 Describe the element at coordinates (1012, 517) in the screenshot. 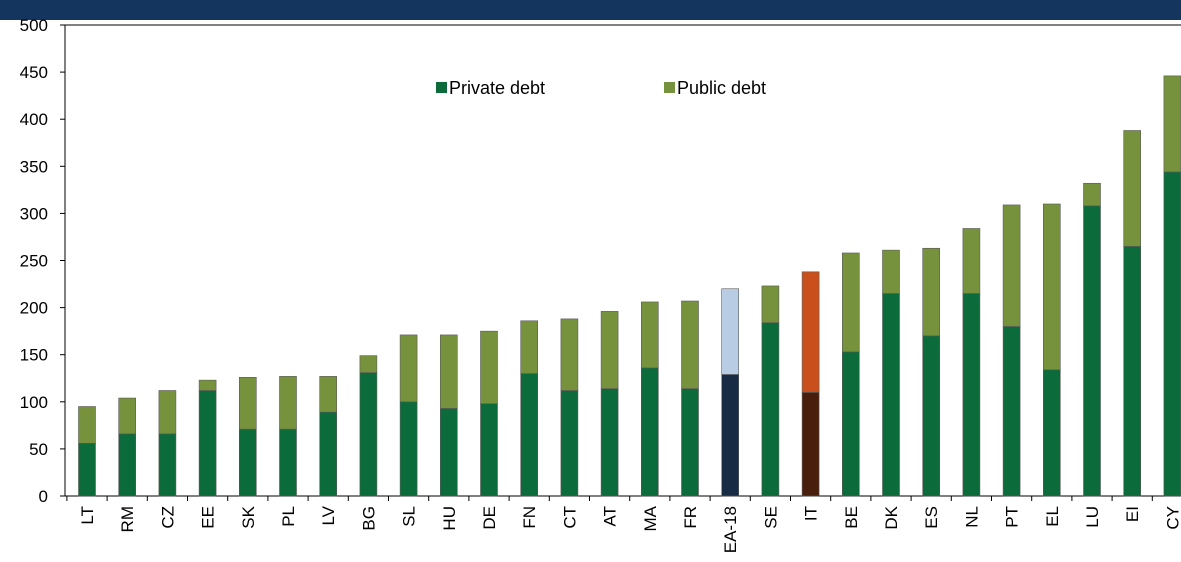

I see `x-tick-label: PT` at that location.